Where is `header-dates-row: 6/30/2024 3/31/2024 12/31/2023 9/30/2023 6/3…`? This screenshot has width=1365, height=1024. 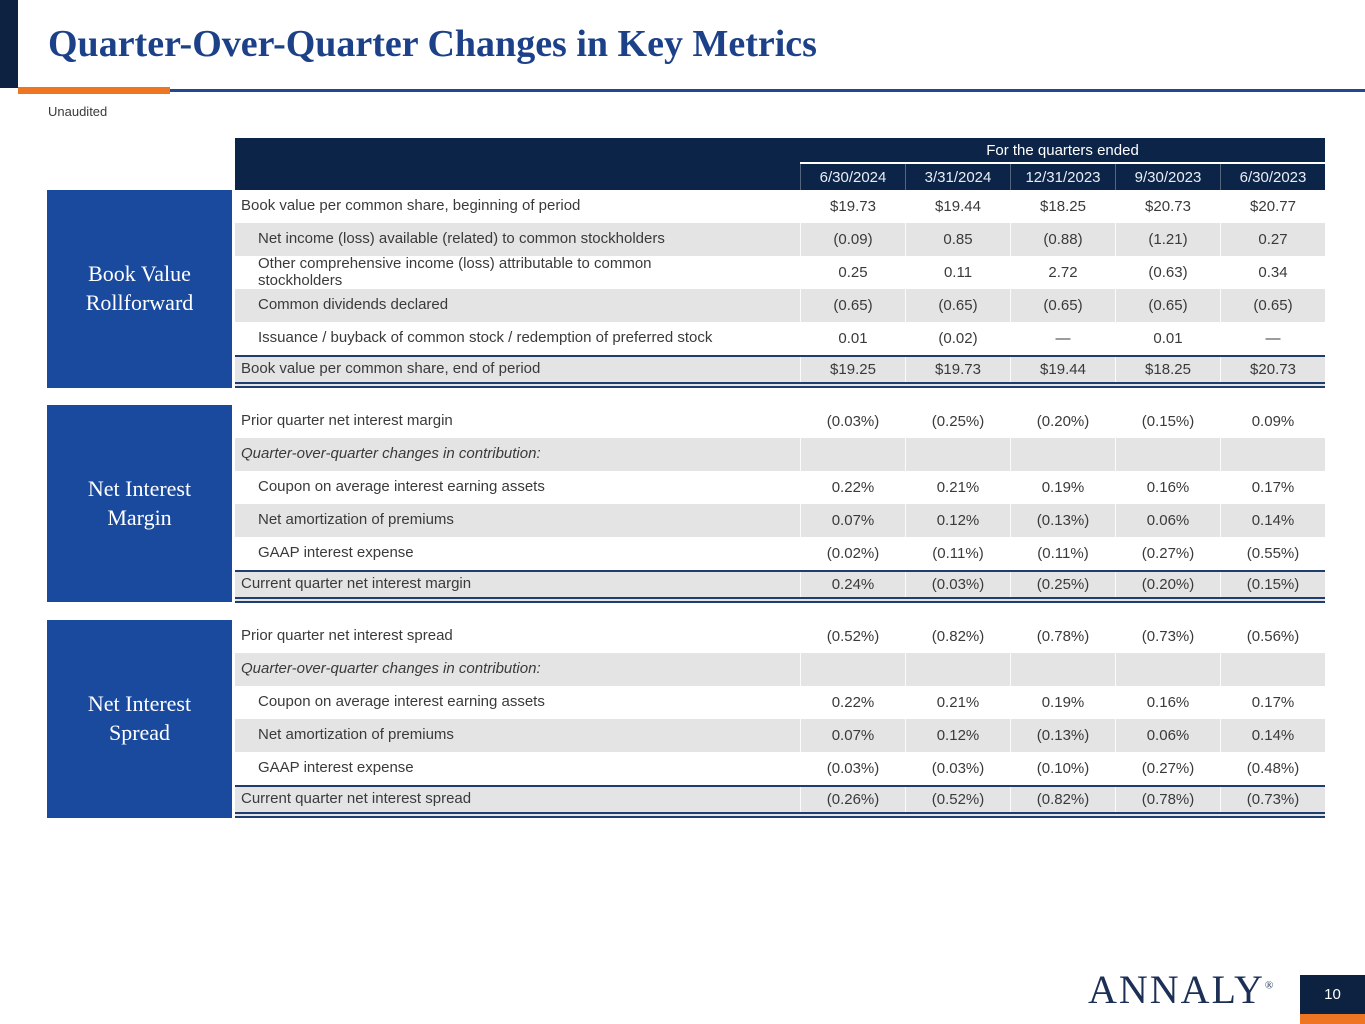 header-dates-row: 6/30/2024 3/31/2024 12/31/2023 9/30/2023 6/3… is located at coordinates (780, 177).